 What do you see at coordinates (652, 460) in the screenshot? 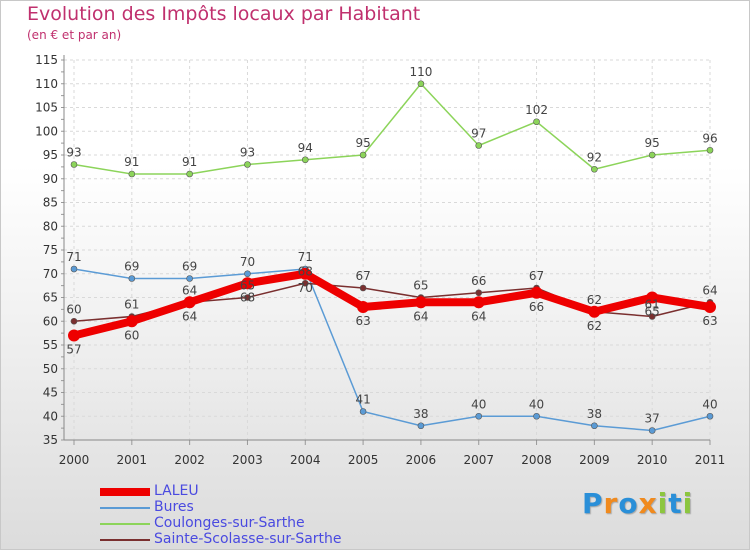
I see `x-tick-label: 2010` at bounding box center [652, 460].